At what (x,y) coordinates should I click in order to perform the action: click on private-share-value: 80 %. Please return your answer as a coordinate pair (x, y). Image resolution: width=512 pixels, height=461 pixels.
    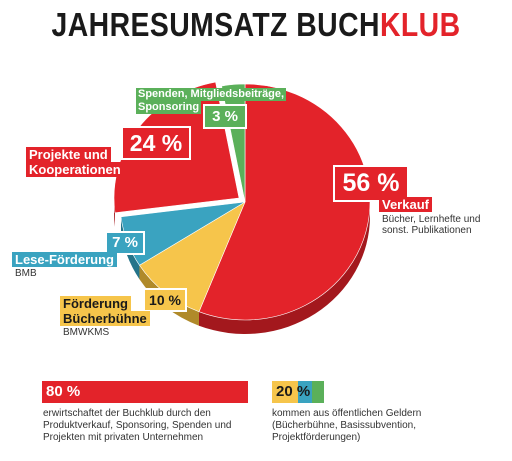
    Looking at the image, I should click on (63, 391).